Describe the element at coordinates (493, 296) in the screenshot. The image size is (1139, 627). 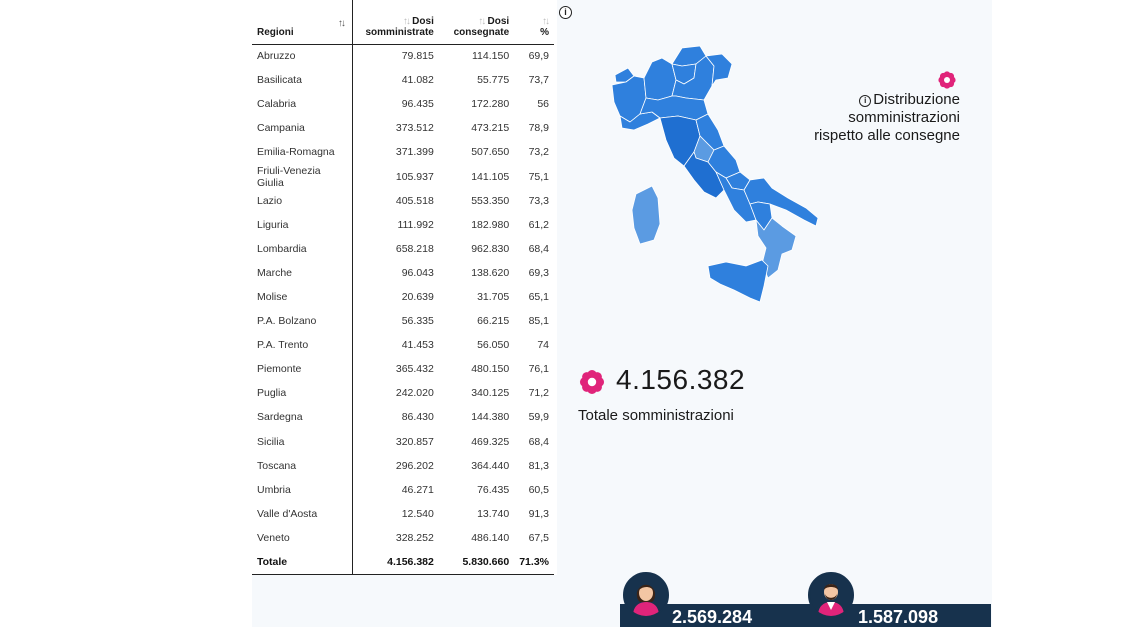
I see `delivered-cell: 31.705` at that location.